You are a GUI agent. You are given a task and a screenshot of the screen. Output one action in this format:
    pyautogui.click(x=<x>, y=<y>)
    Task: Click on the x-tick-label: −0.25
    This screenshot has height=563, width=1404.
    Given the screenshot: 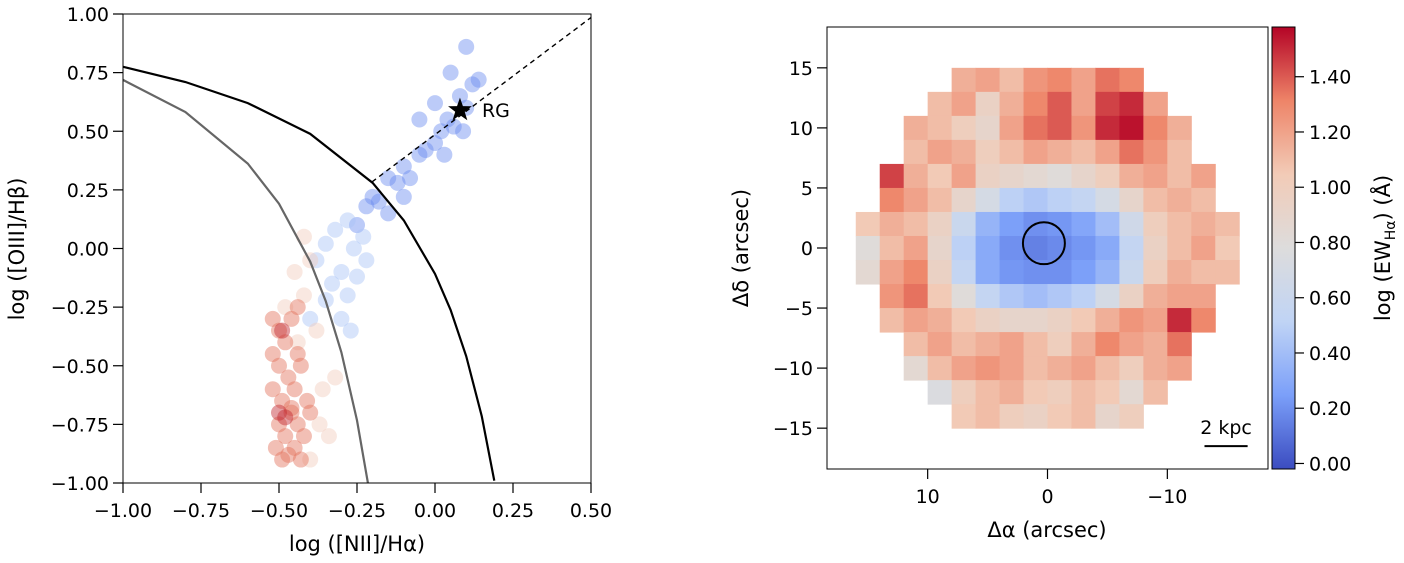 What is the action you would take?
    pyautogui.click(x=357, y=511)
    